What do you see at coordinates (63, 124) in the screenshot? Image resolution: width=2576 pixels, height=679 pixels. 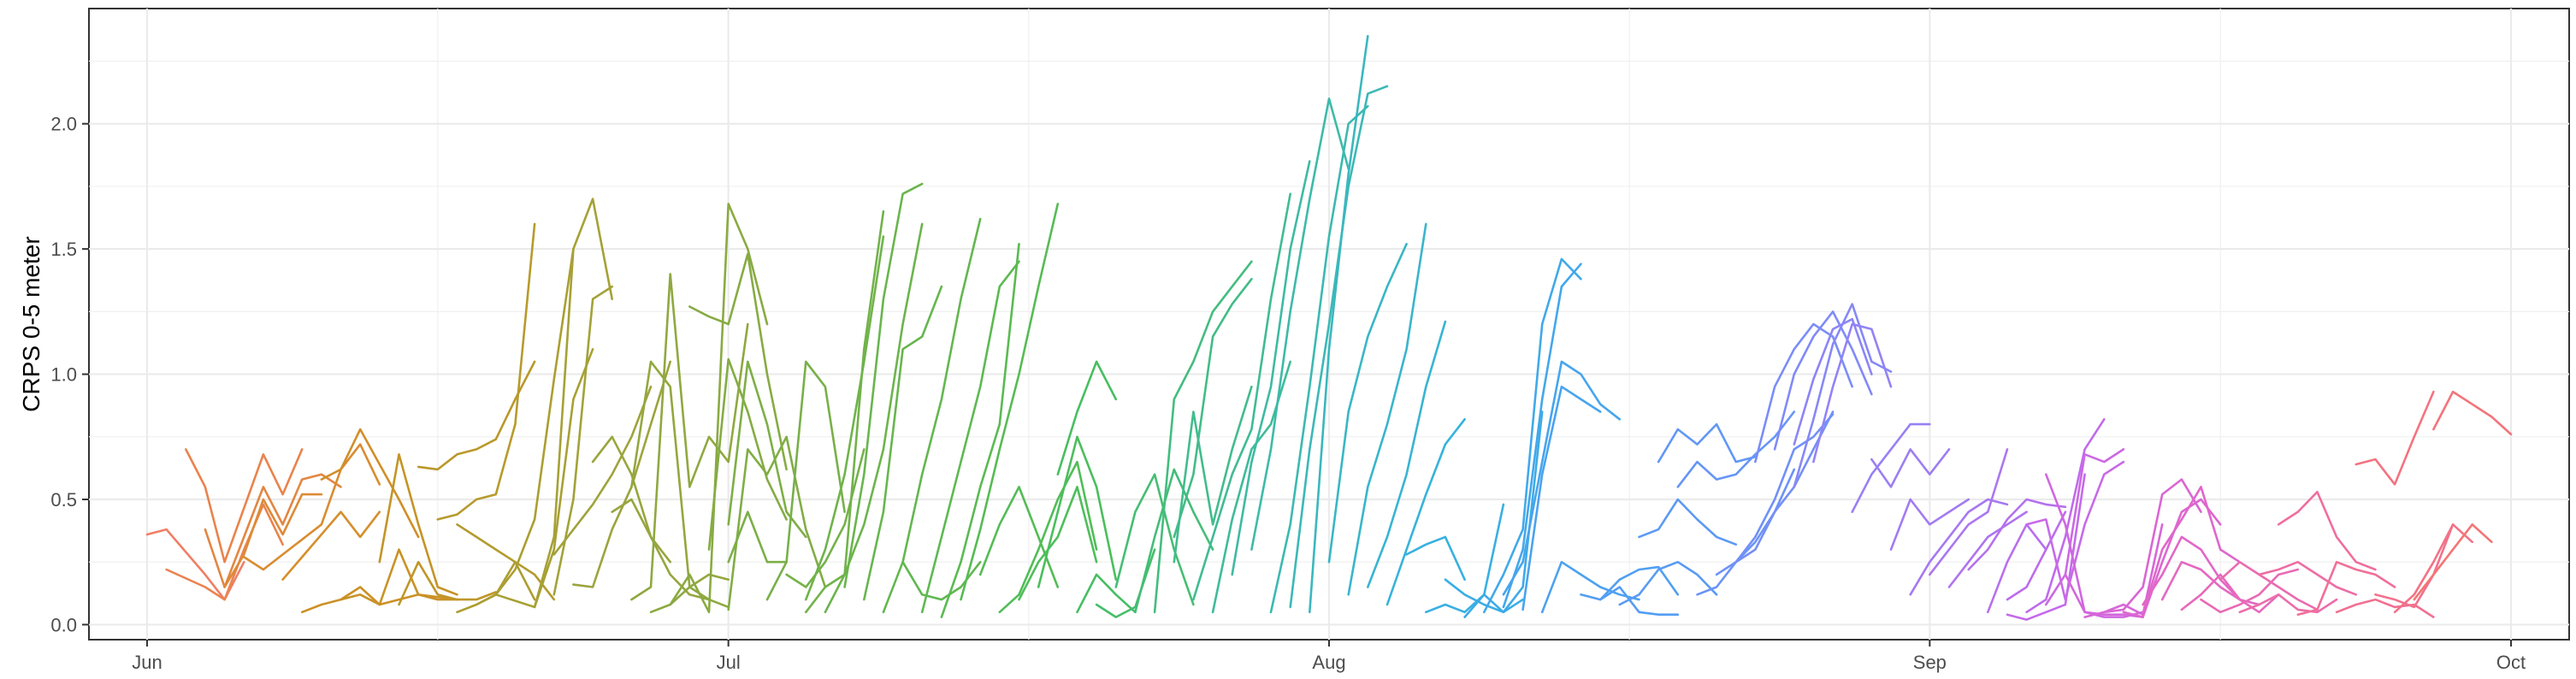 I see `y-tick-label: 2.0` at bounding box center [63, 124].